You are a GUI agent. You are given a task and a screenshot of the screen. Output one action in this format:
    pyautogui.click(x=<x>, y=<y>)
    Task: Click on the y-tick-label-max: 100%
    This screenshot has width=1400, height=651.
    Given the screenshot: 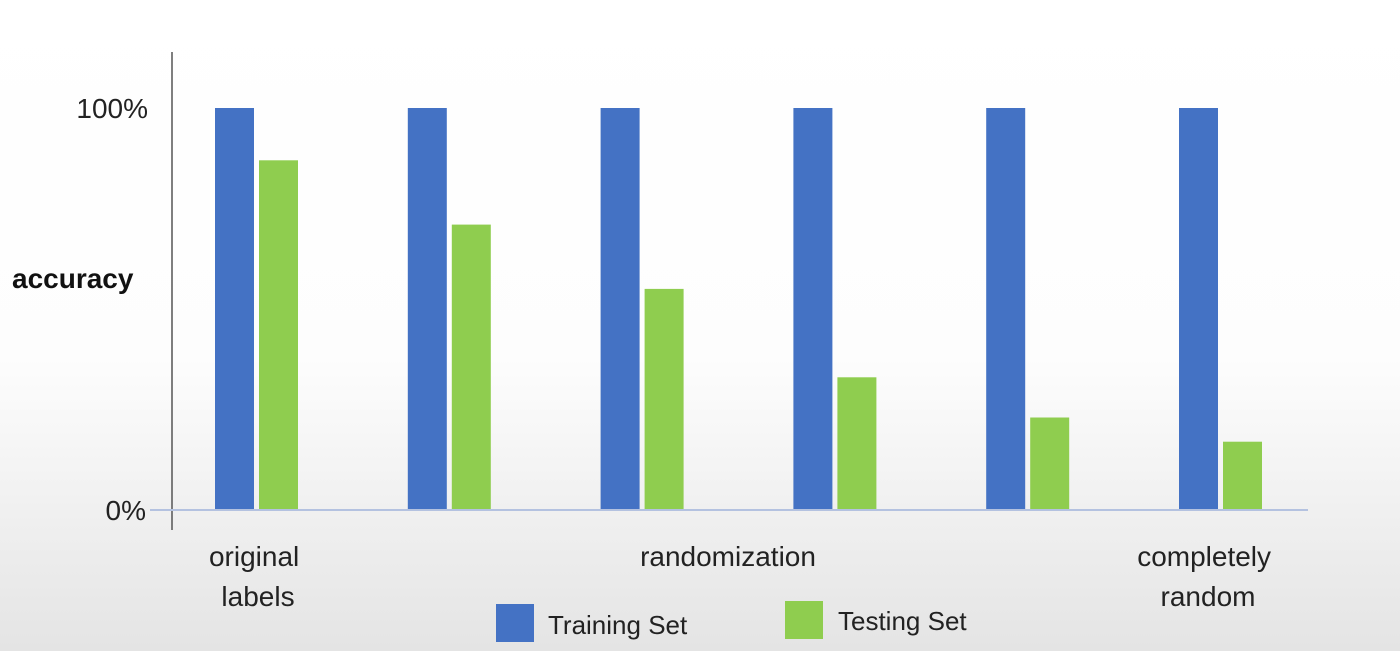 What is the action you would take?
    pyautogui.click(x=112, y=108)
    